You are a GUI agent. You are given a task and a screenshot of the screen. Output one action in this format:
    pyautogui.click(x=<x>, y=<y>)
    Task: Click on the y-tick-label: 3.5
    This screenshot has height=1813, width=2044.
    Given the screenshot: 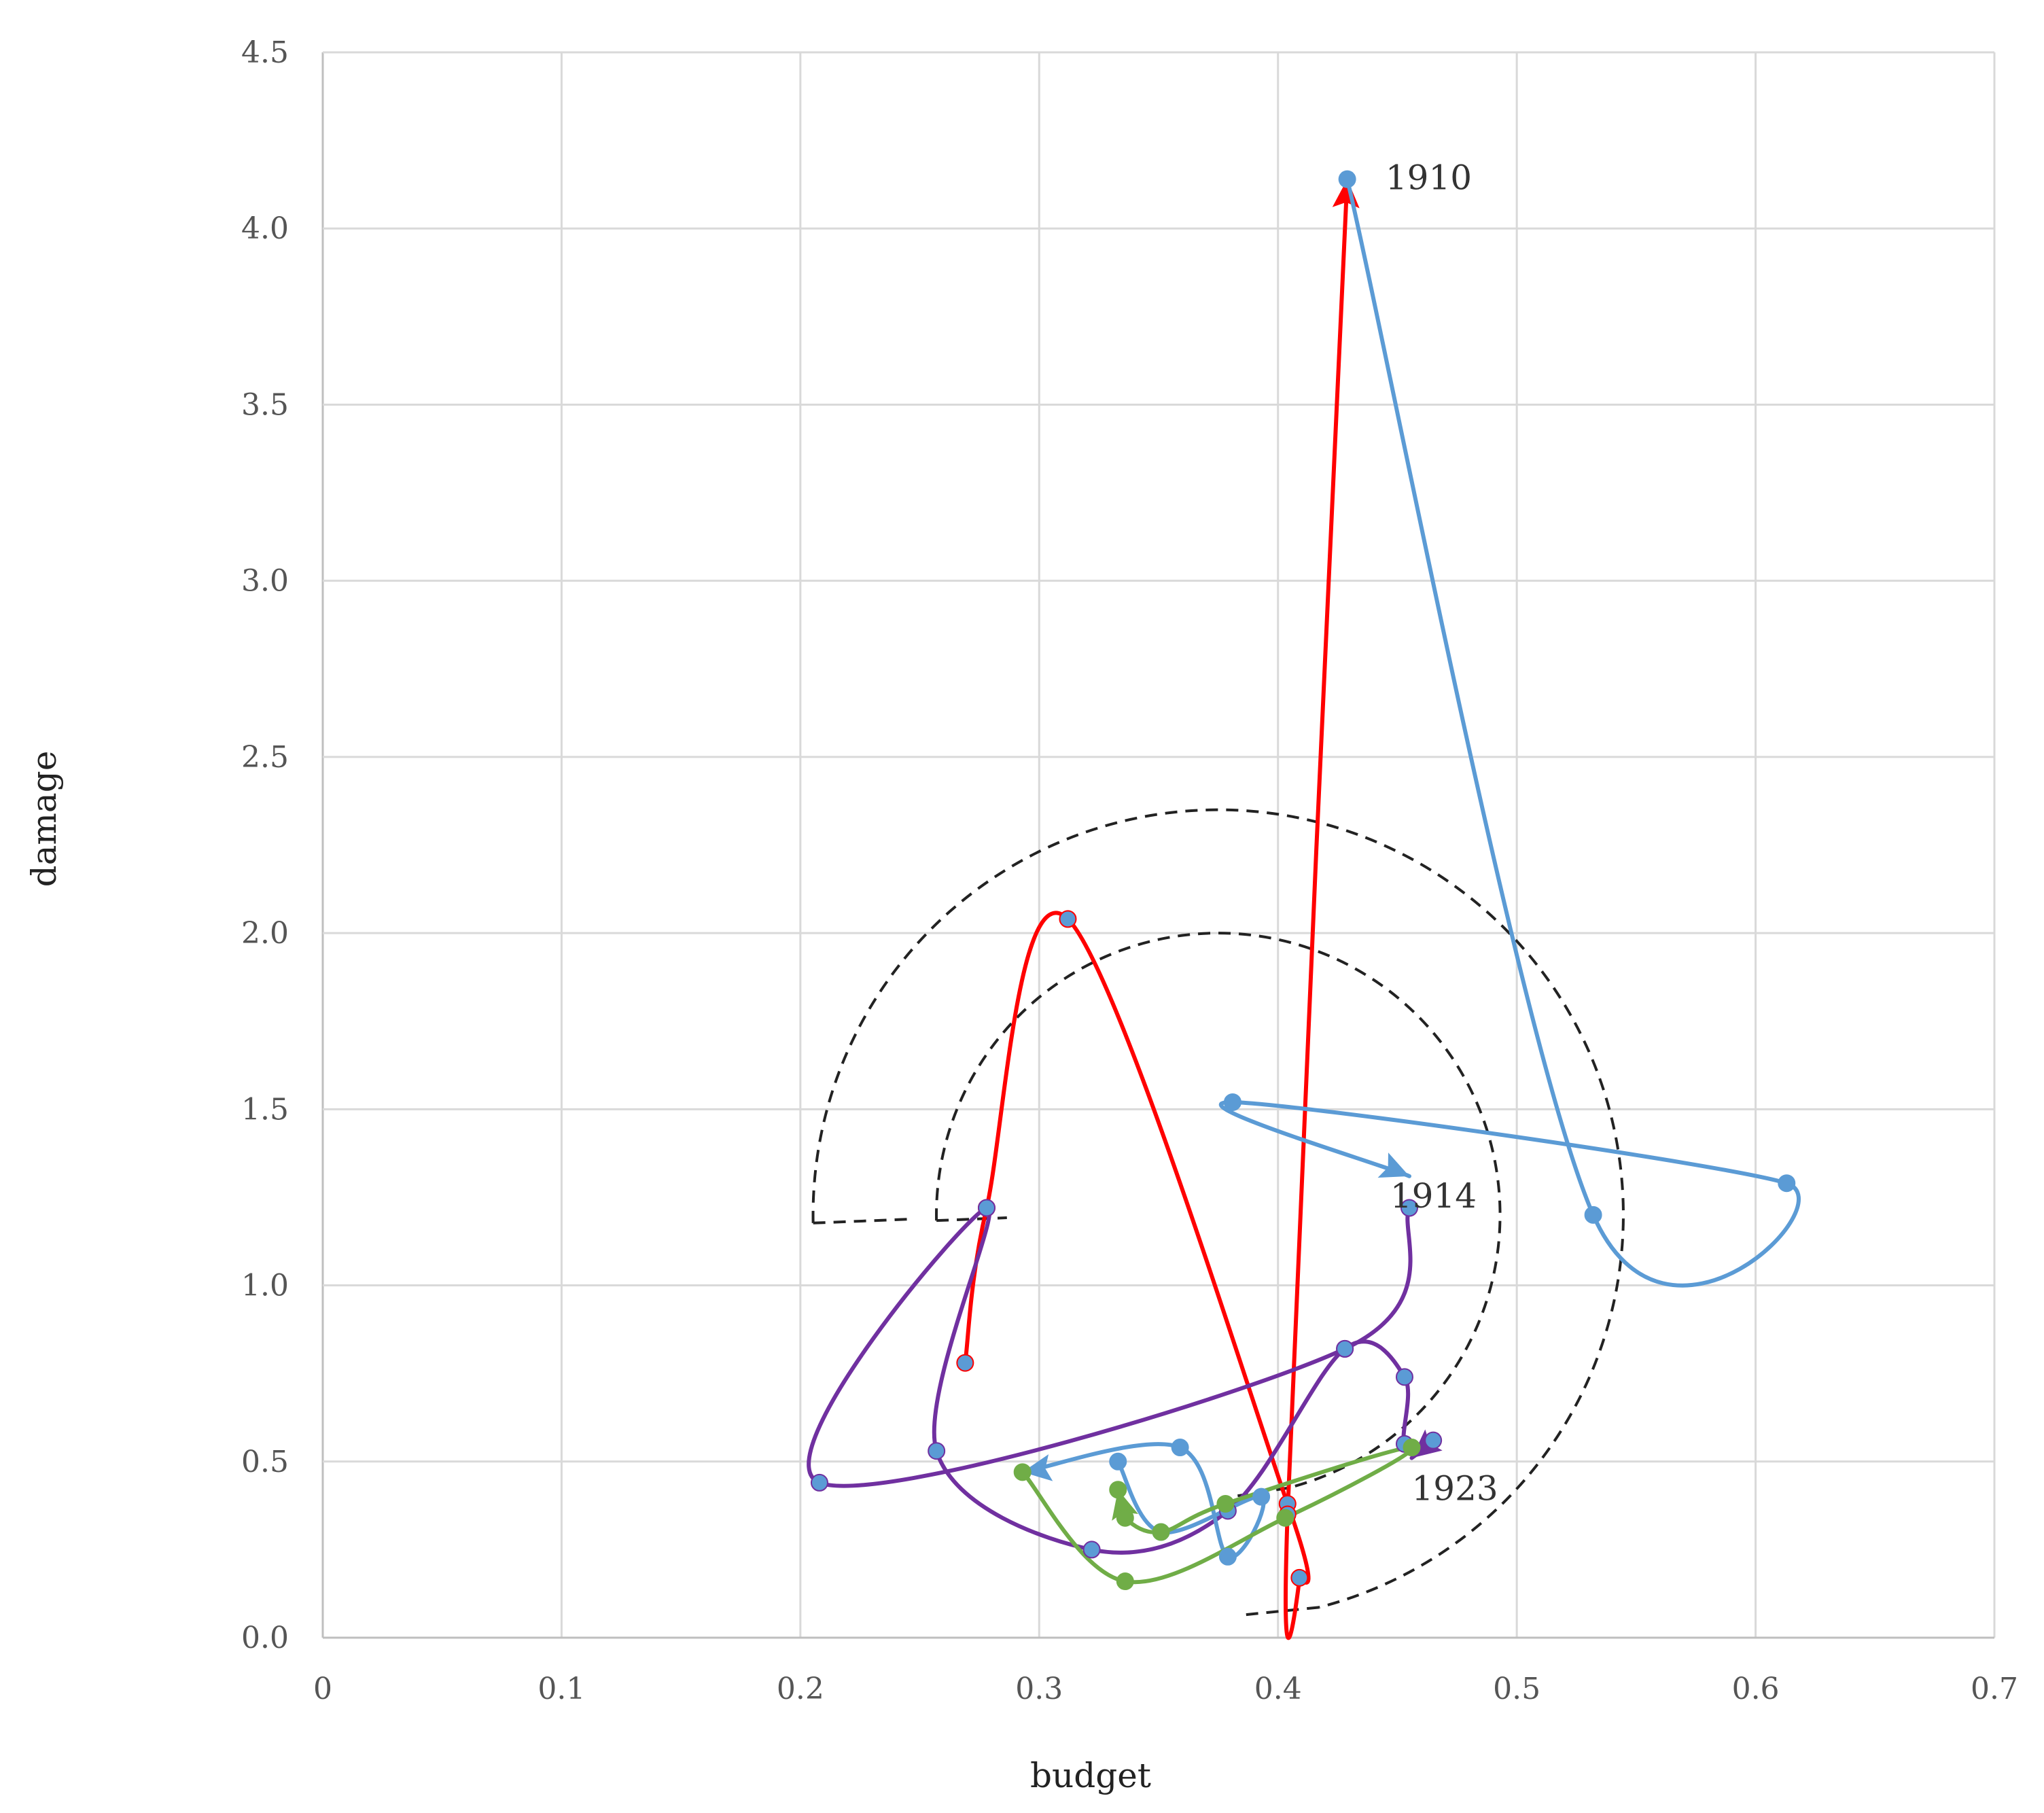 What is the action you would take?
    pyautogui.click(x=265, y=404)
    